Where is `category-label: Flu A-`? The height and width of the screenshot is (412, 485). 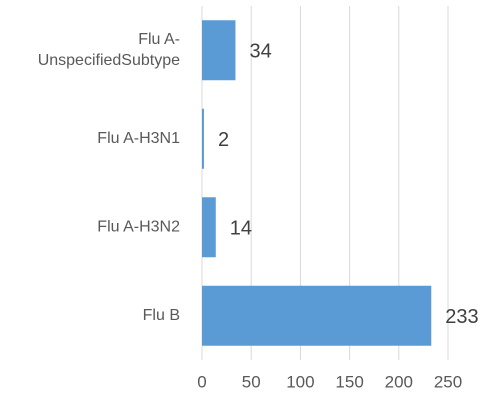 category-label: Flu A- is located at coordinates (159, 39).